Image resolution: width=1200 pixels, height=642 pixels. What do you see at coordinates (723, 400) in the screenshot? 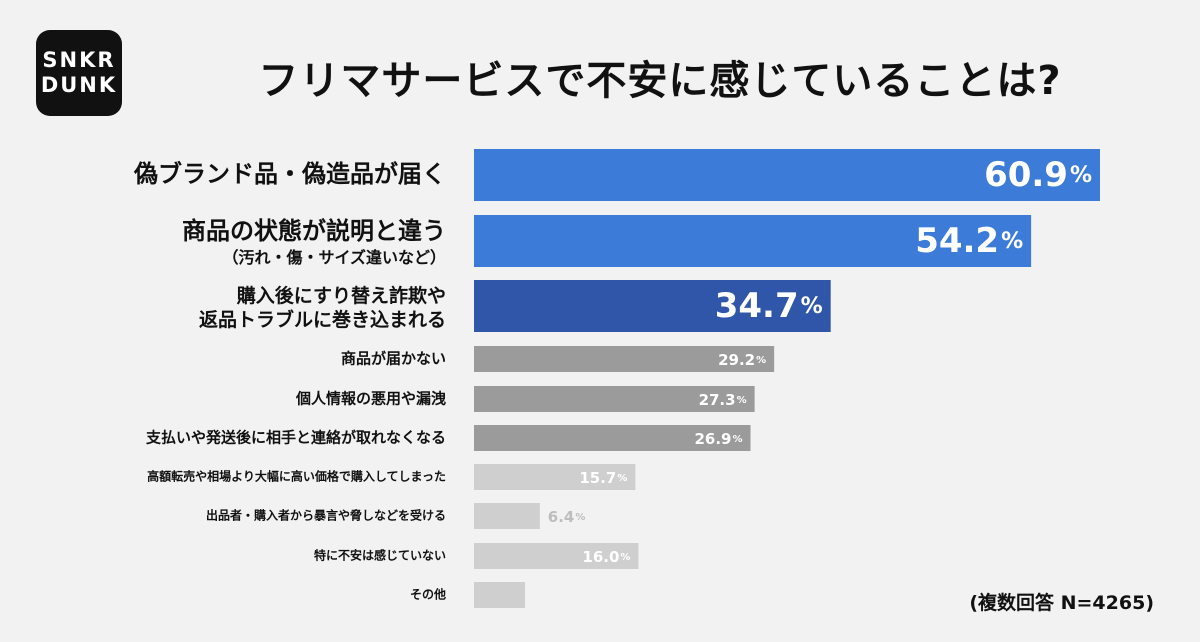
I see `value-label: 27.3%` at bounding box center [723, 400].